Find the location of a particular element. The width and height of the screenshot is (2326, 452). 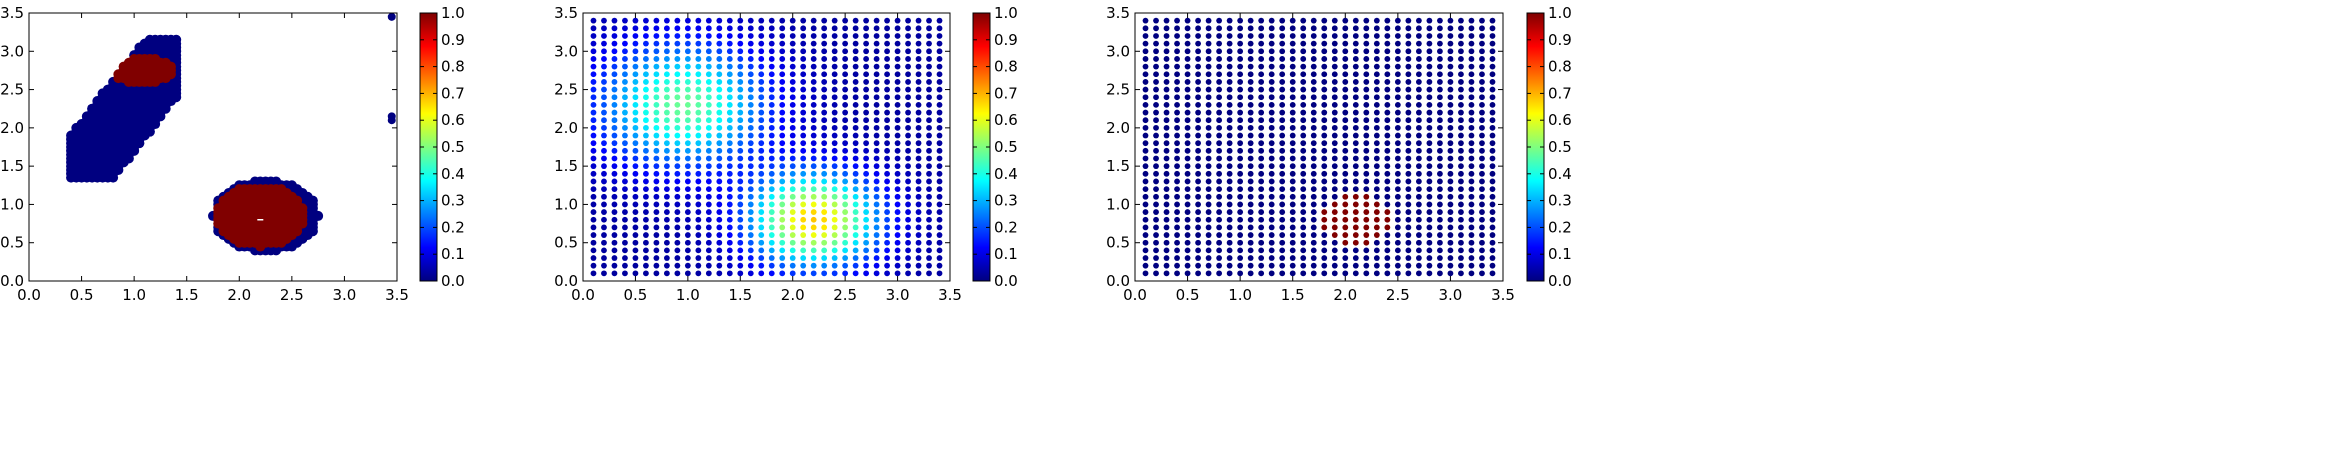

colorbar-tick-label: 0.0 is located at coordinates (453, 281).